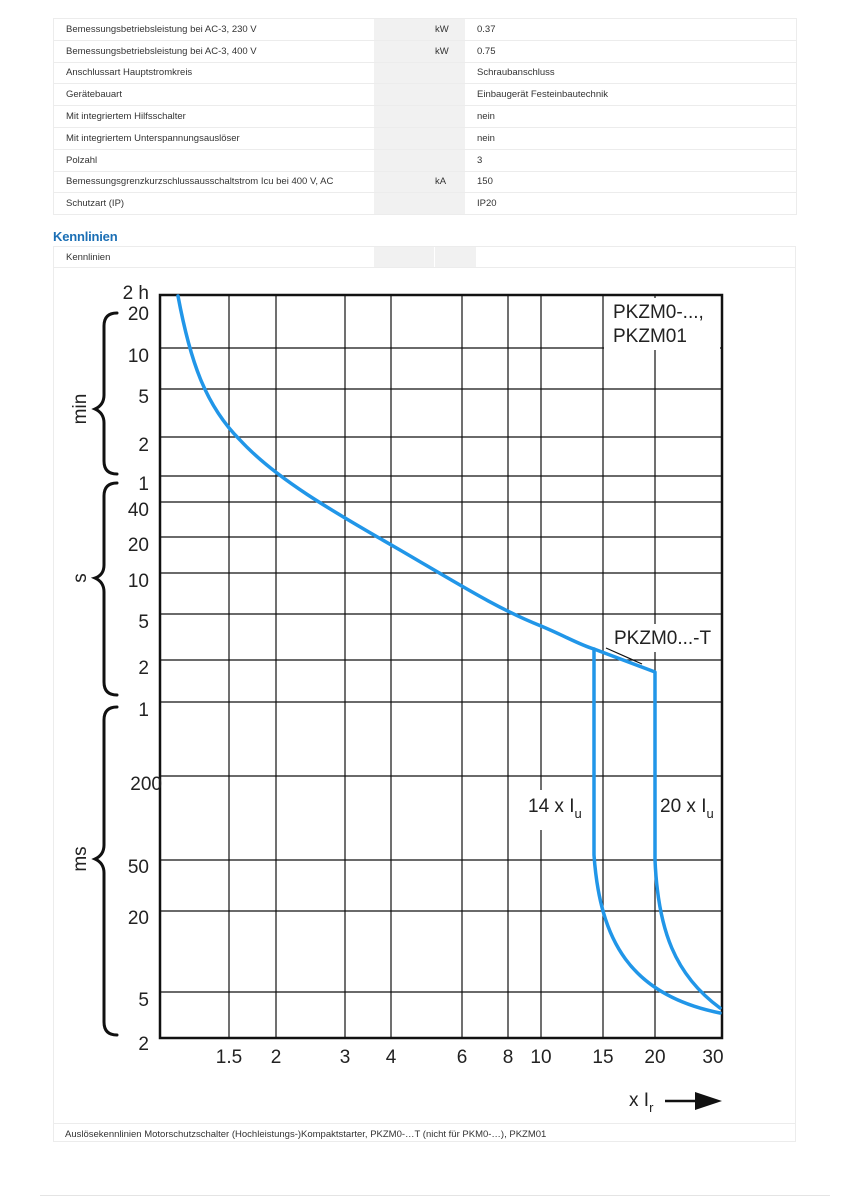  Describe the element at coordinates (508, 1057) in the screenshot. I see `x-tick-label: 8` at that location.